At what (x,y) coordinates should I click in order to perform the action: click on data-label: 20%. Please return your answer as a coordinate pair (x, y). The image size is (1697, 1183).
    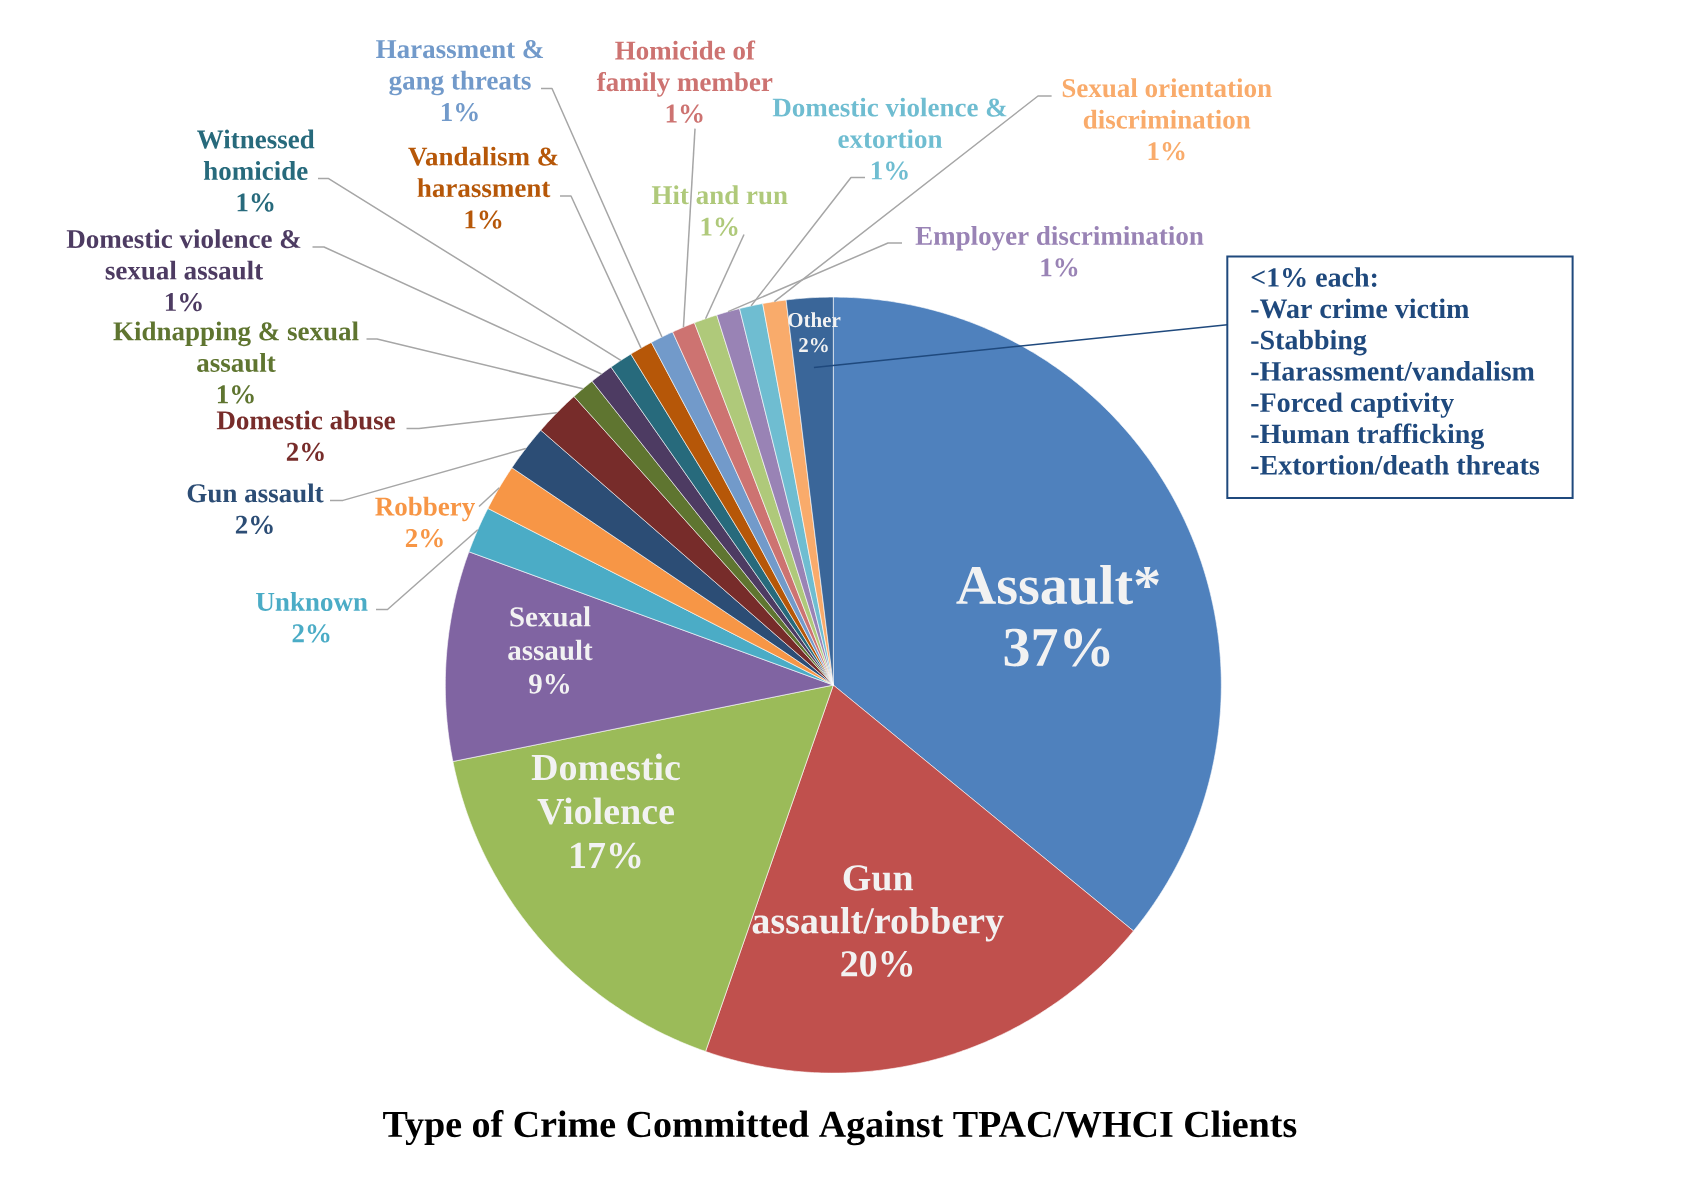
    Looking at the image, I should click on (877, 964).